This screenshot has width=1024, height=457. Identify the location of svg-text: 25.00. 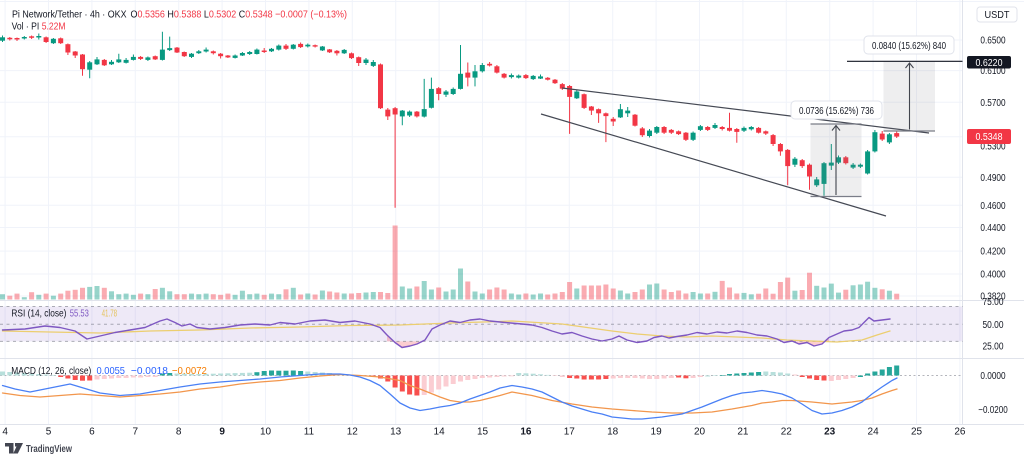
(993, 347).